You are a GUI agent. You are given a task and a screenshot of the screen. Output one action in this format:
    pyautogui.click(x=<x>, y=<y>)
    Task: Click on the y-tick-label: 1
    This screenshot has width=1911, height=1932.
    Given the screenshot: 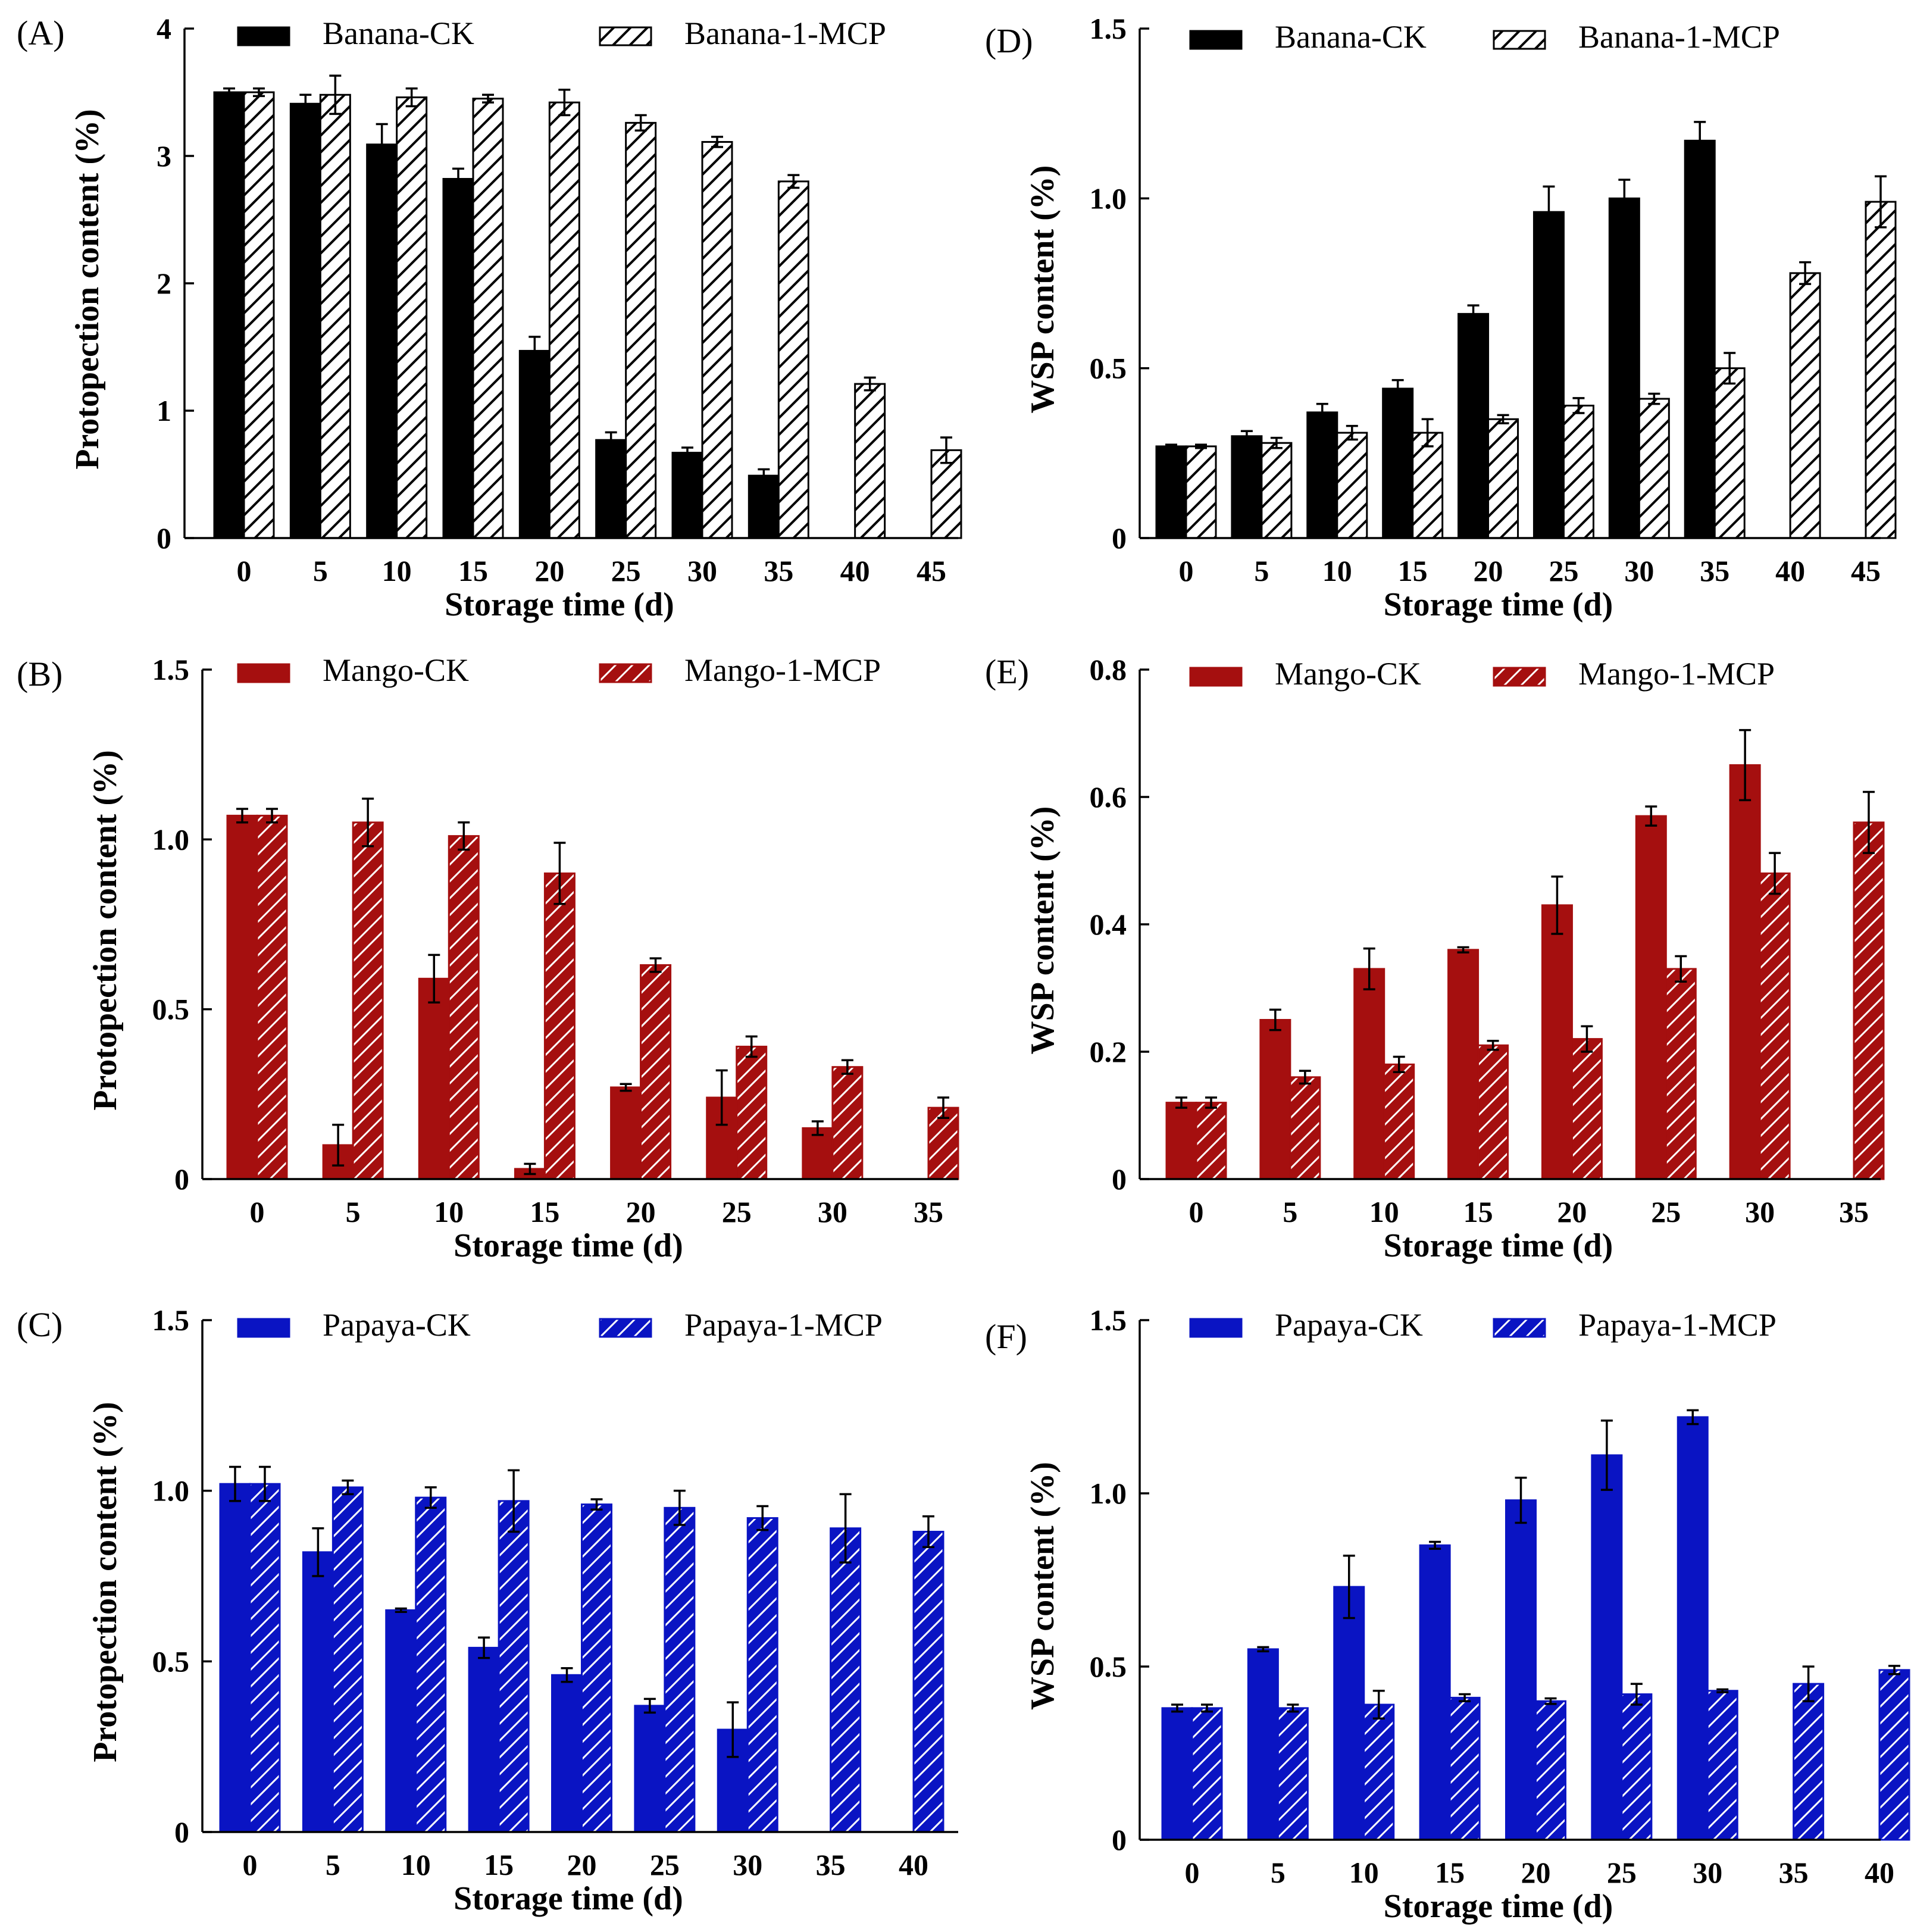 What is the action you would take?
    pyautogui.click(x=164, y=410)
    